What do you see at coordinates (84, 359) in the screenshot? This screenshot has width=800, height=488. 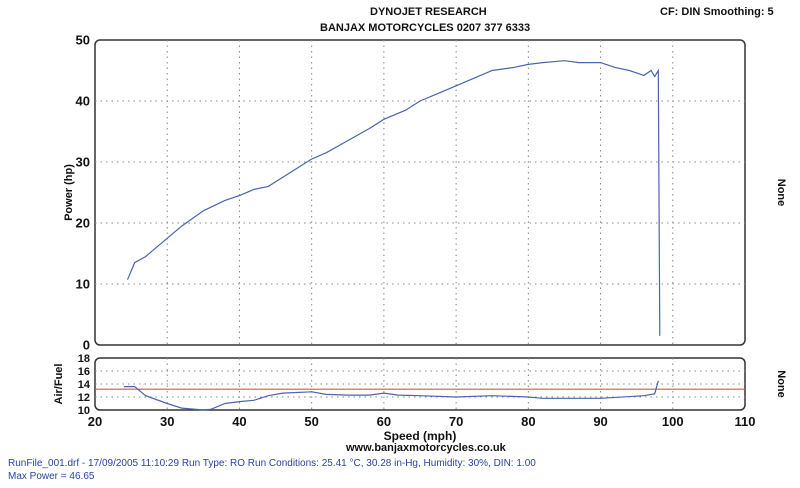 I see `y-tick-label: 18` at bounding box center [84, 359].